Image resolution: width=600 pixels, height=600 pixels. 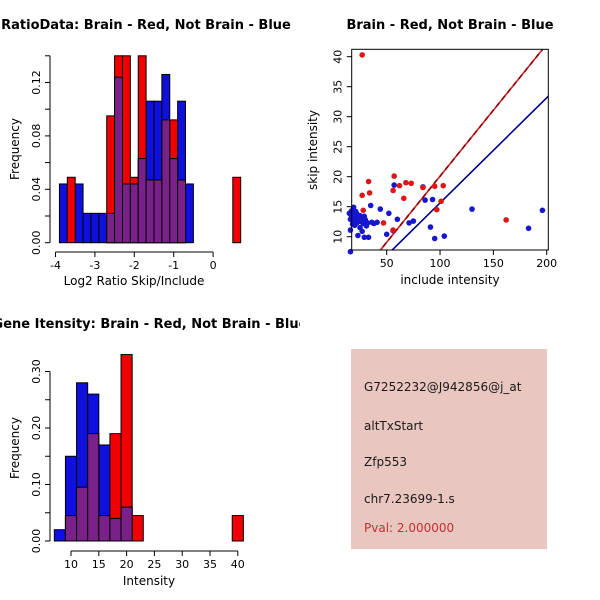 What do you see at coordinates (94, 265) in the screenshot?
I see `x-tick-label: -3` at bounding box center [94, 265].